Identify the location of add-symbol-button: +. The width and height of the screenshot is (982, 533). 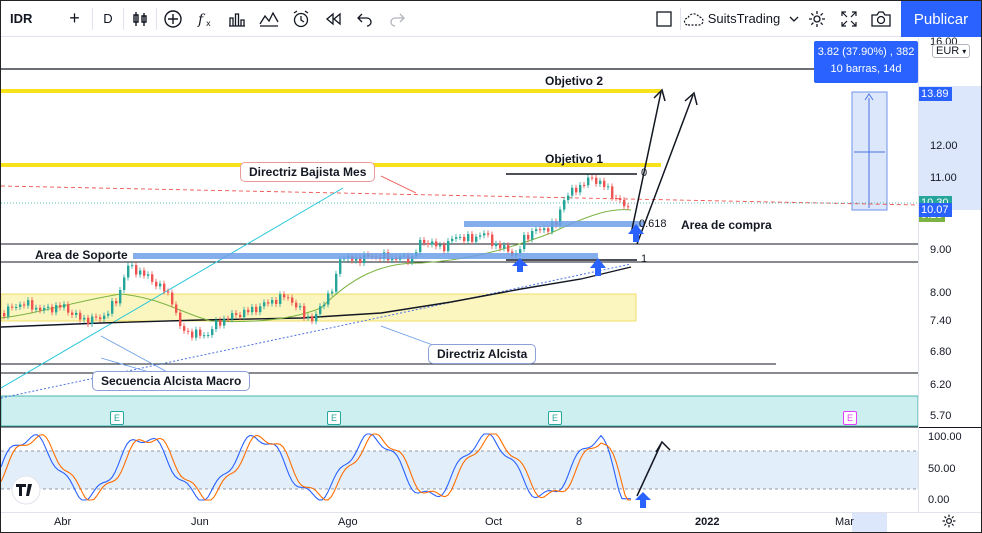
(74, 19).